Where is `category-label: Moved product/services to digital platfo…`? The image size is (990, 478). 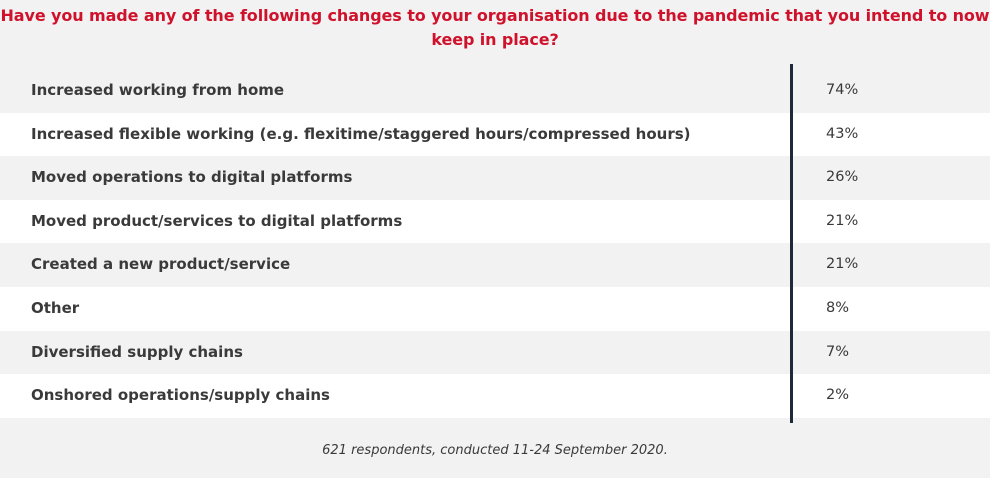 category-label: Moved product/services to digital platfo… is located at coordinates (217, 220).